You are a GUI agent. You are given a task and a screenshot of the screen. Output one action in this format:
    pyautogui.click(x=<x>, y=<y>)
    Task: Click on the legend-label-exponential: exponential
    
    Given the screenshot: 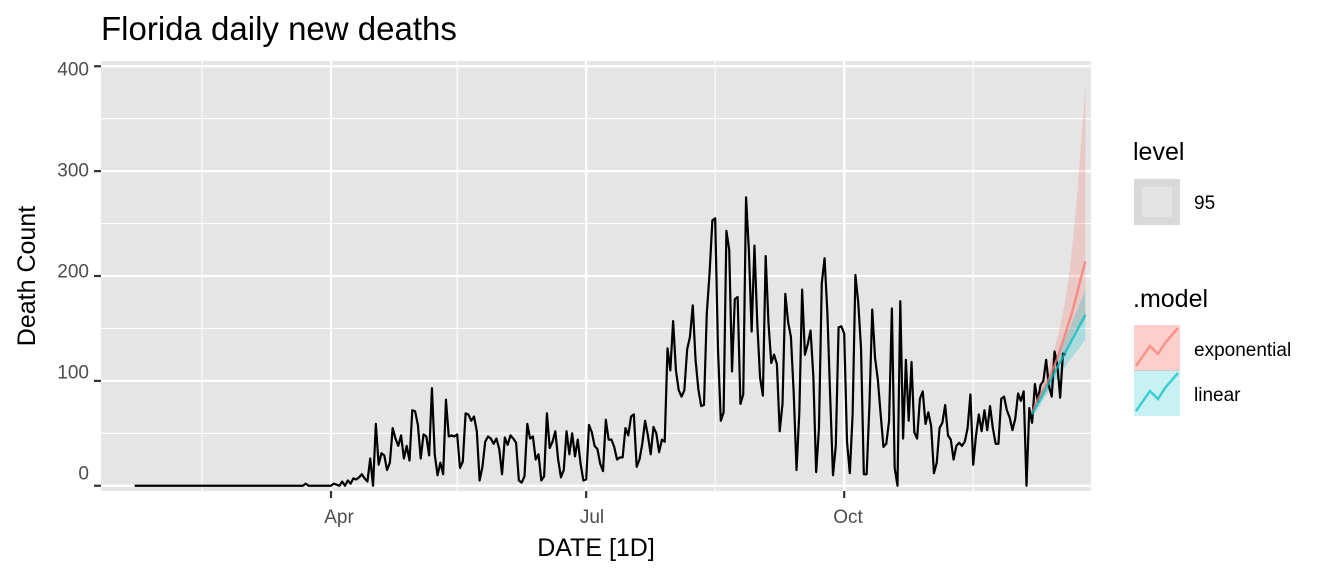 What is the action you would take?
    pyautogui.click(x=1242, y=350)
    